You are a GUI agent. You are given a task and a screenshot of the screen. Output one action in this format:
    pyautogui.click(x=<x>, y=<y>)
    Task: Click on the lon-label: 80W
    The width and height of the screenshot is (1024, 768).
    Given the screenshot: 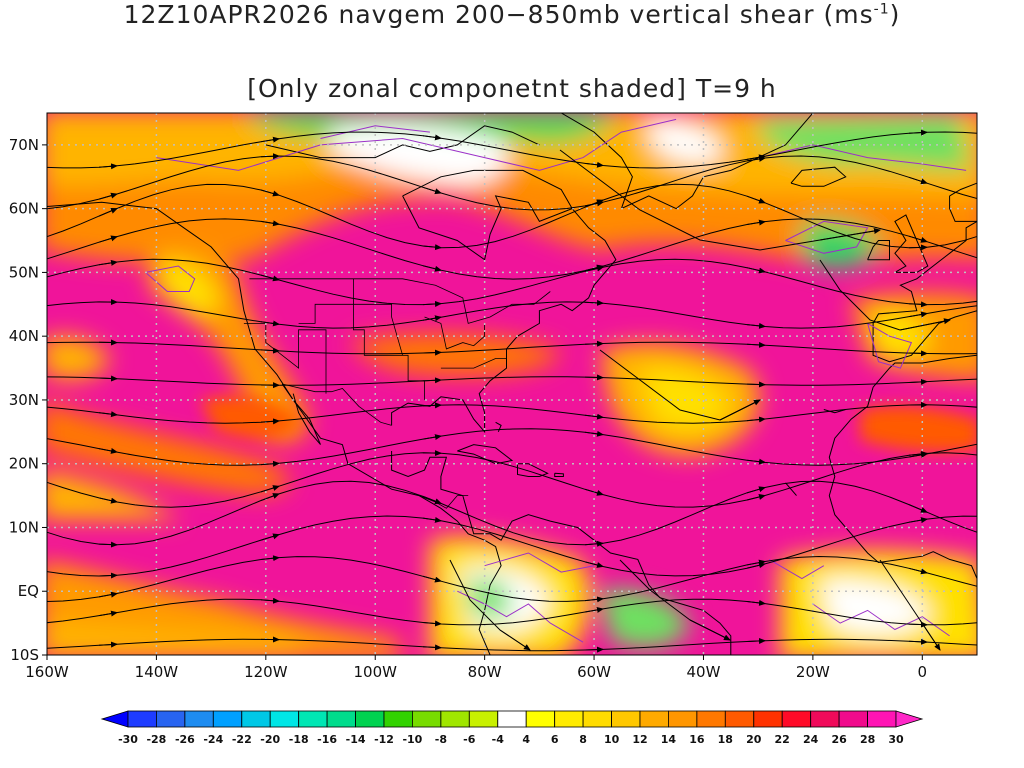 What is the action you would take?
    pyautogui.click(x=485, y=672)
    